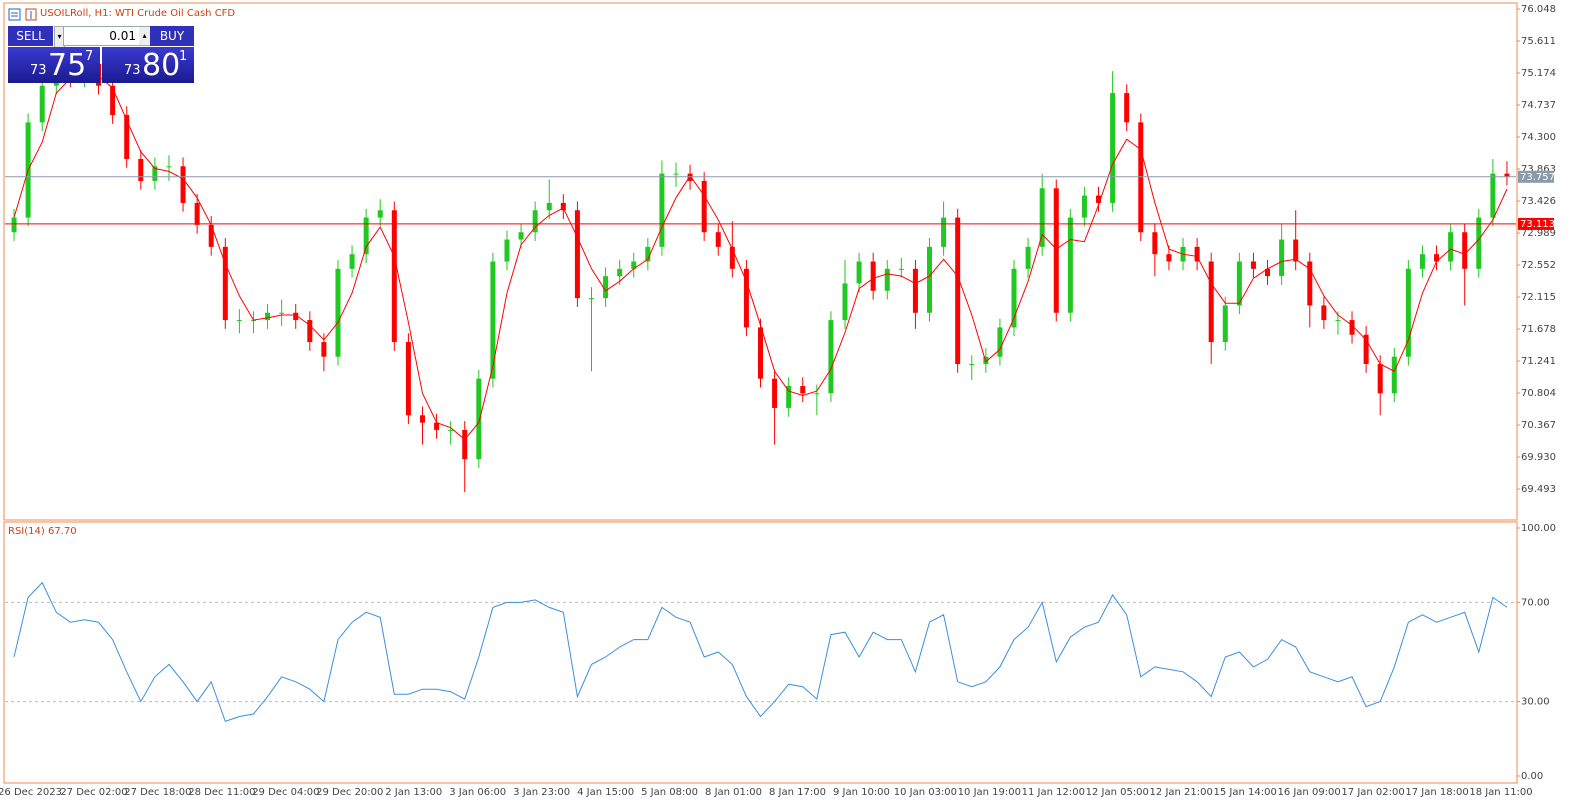  What do you see at coordinates (132, 70) in the screenshot?
I see `price-prefix: 73` at bounding box center [132, 70].